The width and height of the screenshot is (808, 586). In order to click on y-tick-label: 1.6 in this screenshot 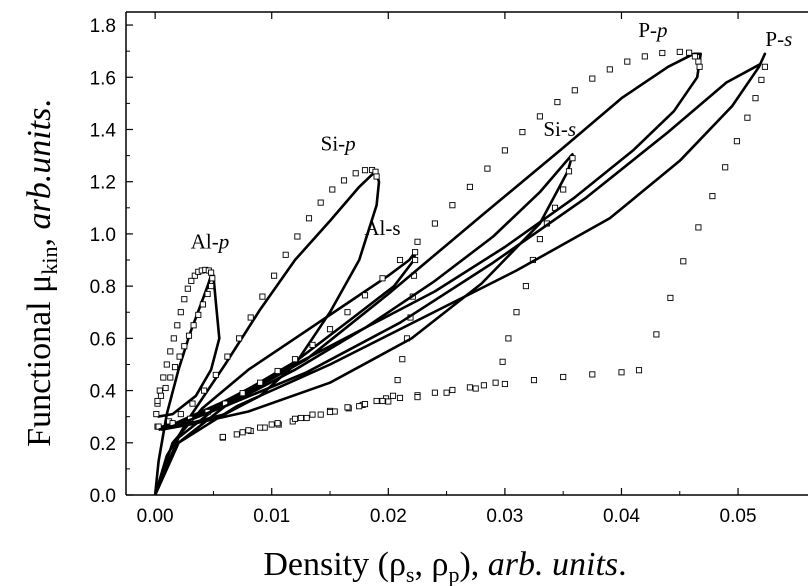, I will do `click(103, 78)`.